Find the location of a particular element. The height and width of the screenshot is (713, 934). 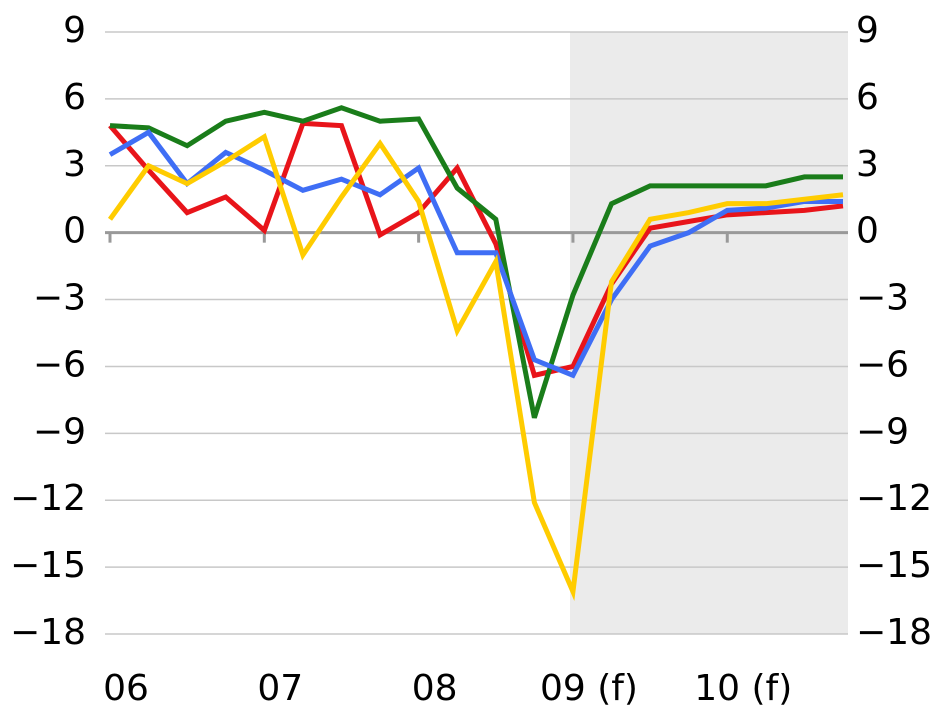

x-tick-label: 06 is located at coordinates (126, 688).